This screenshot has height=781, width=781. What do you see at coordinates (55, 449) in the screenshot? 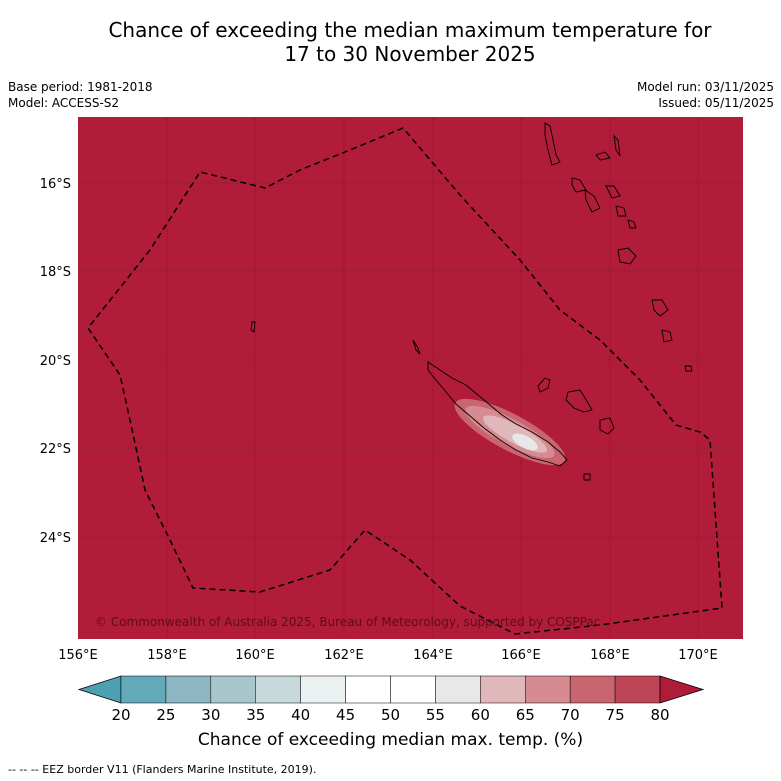
I see `lat-label: 22°S` at bounding box center [55, 449].